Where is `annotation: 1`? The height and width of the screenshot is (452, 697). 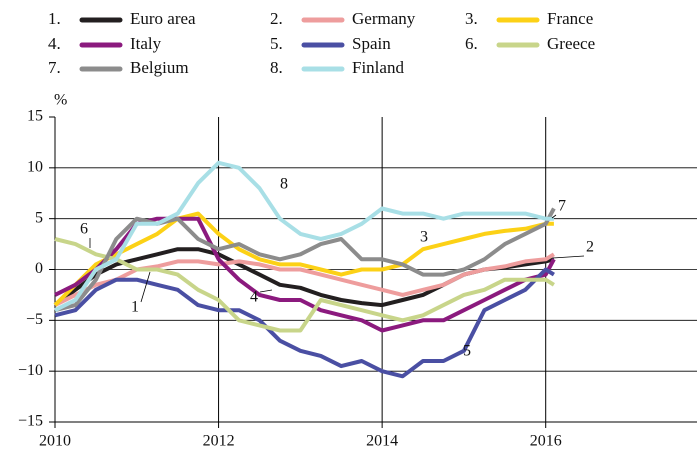 annotation: 1 is located at coordinates (135, 307).